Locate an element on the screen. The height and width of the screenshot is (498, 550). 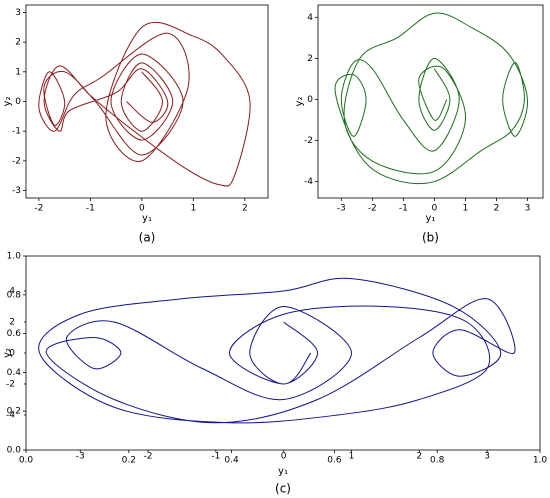
x2-tick-label: -1 is located at coordinates (215, 457).